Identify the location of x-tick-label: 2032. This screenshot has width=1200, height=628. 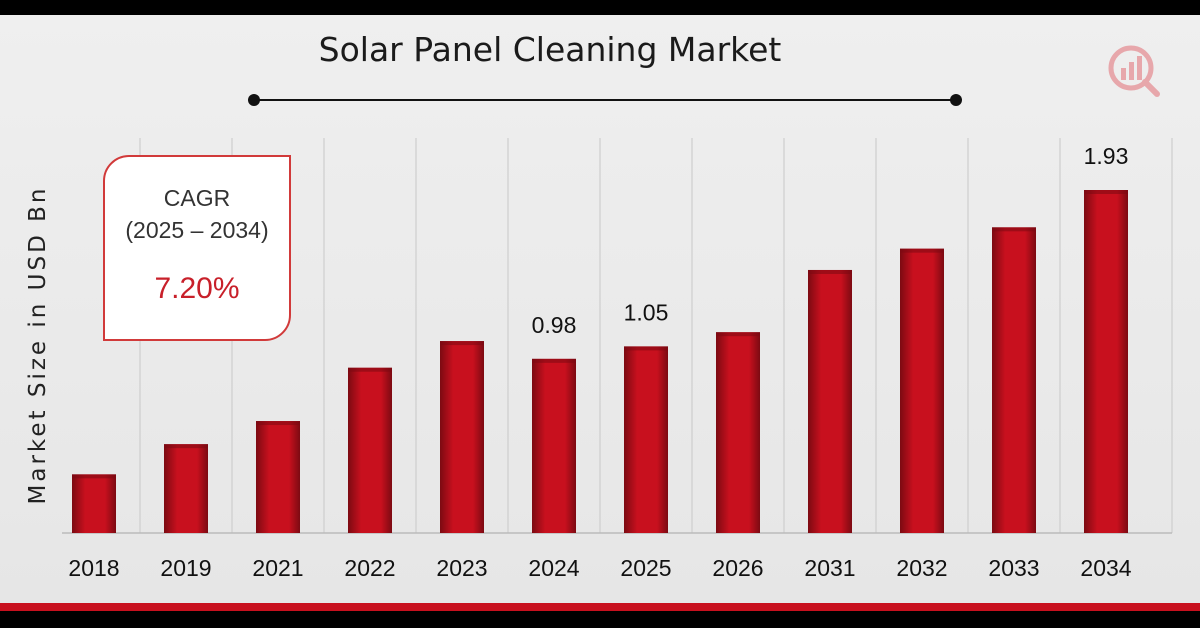
(921, 568).